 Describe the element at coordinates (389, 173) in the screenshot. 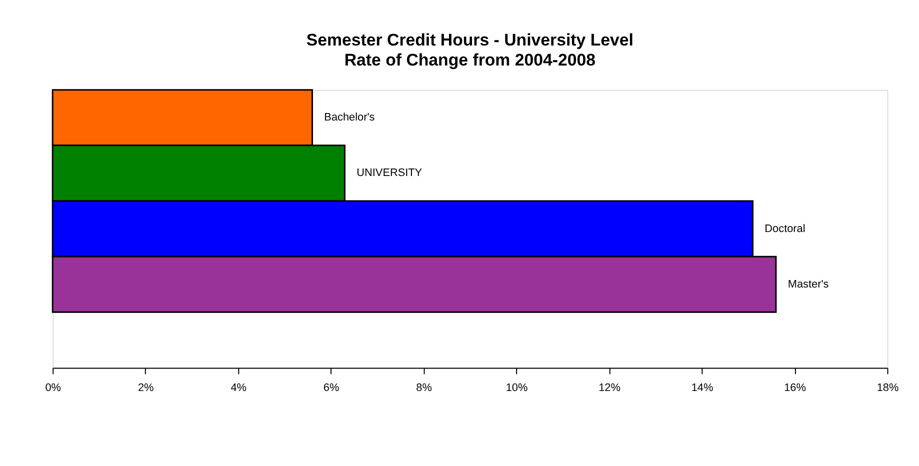

I see `y-tick-label: UNIVERSITY` at that location.